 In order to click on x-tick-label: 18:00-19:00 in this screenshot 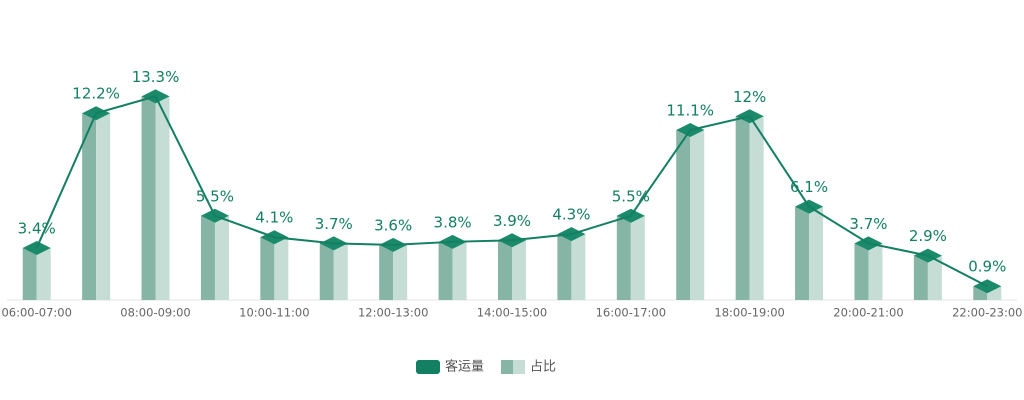, I will do `click(749, 313)`.